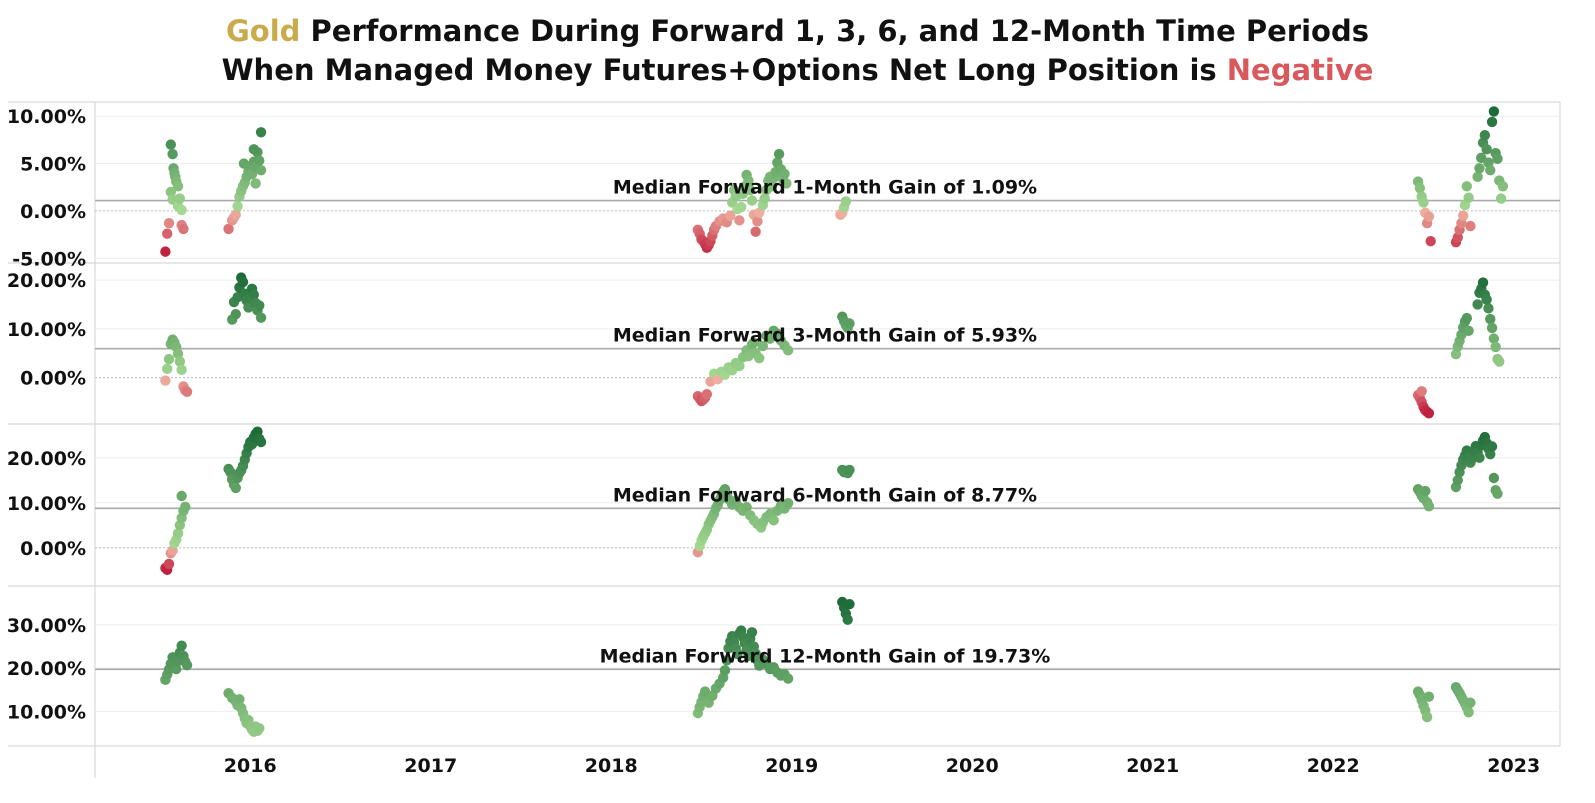 This screenshot has height=803, width=1595. What do you see at coordinates (1333, 766) in the screenshot?
I see `x-tick-label: 2022` at bounding box center [1333, 766].